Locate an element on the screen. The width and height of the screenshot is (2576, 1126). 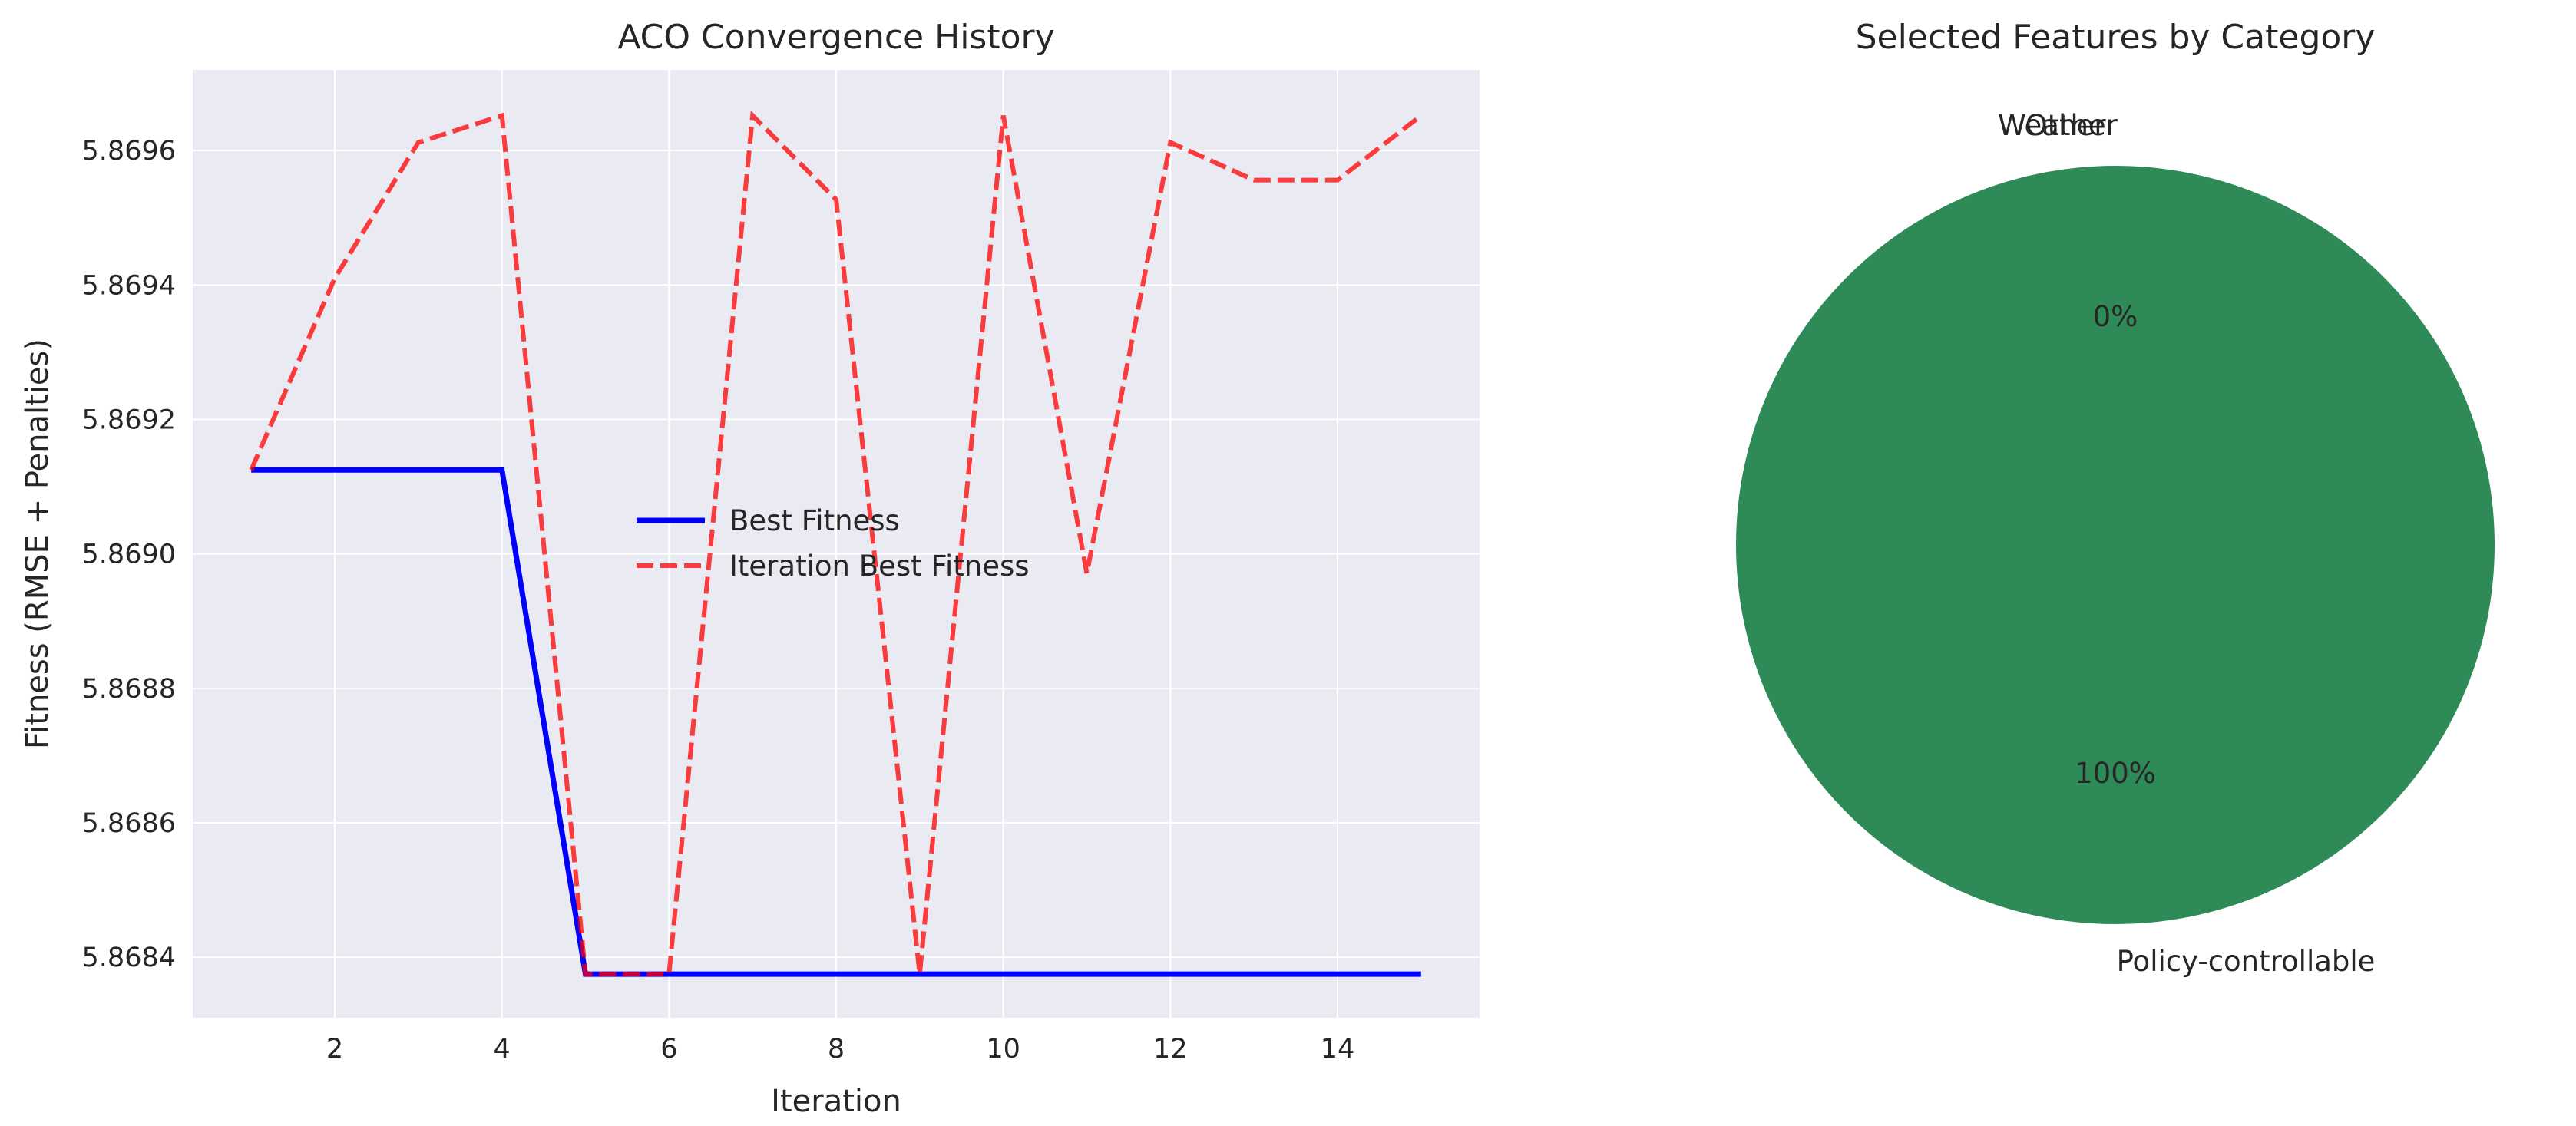
pie-pct-zero: 0% is located at coordinates (2115, 316).